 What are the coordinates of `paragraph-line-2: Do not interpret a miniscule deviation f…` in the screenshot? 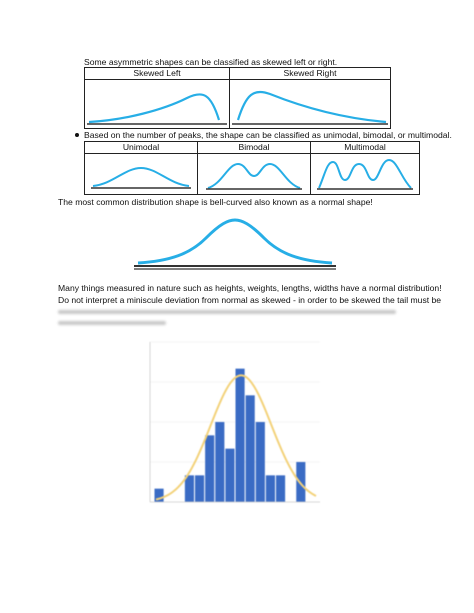 It's located at (250, 300).